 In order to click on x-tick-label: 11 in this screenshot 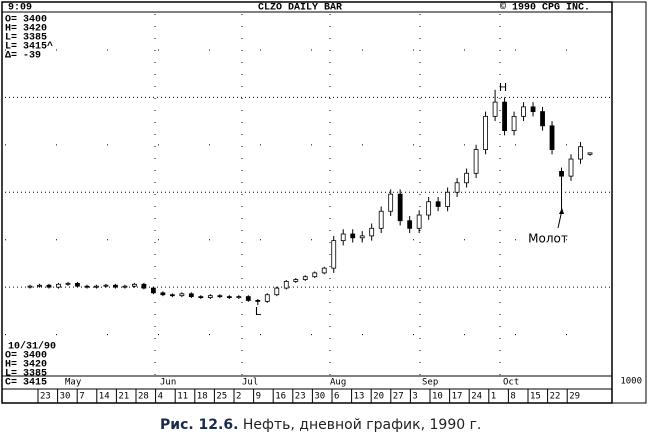, I will do `click(182, 397)`.